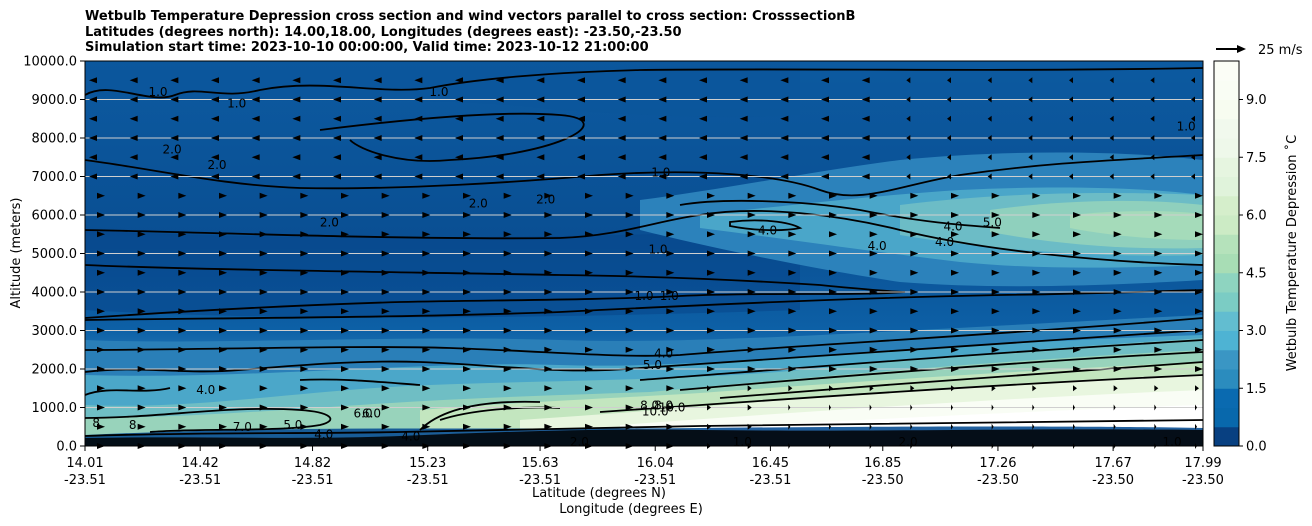 The width and height of the screenshot is (1312, 526). I want to click on x-axis-label-lat: Latitude (degrees N), so click(599, 493).